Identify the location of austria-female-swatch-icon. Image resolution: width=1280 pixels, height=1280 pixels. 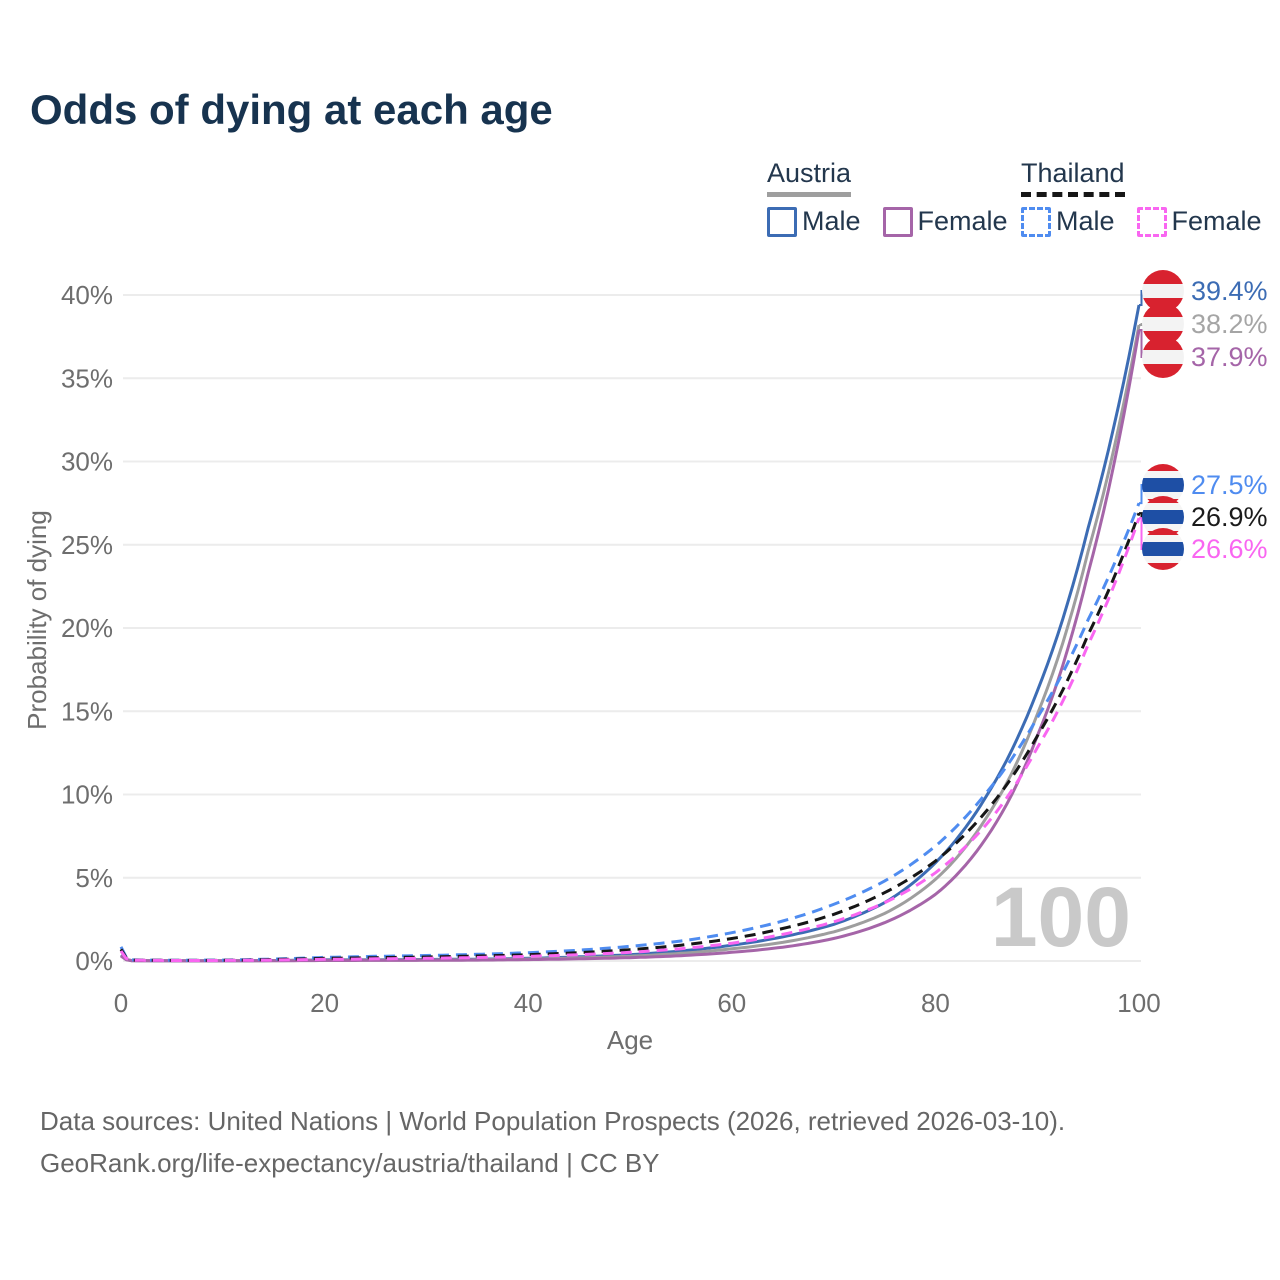
(897, 221).